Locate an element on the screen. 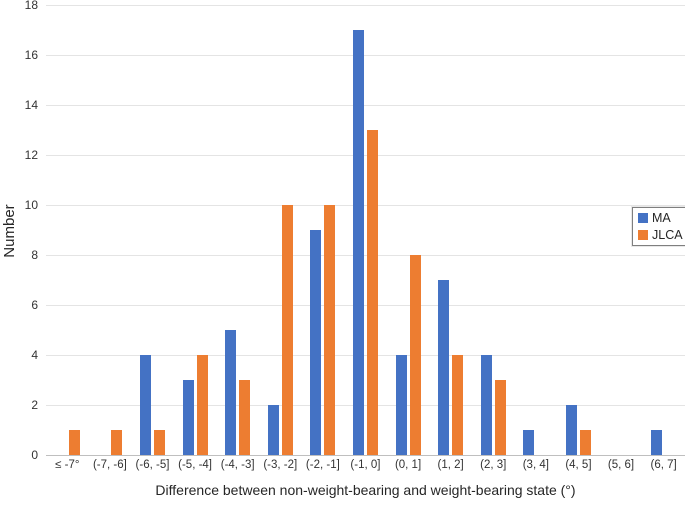  x-tick-label: (-4, -3] is located at coordinates (237, 465).